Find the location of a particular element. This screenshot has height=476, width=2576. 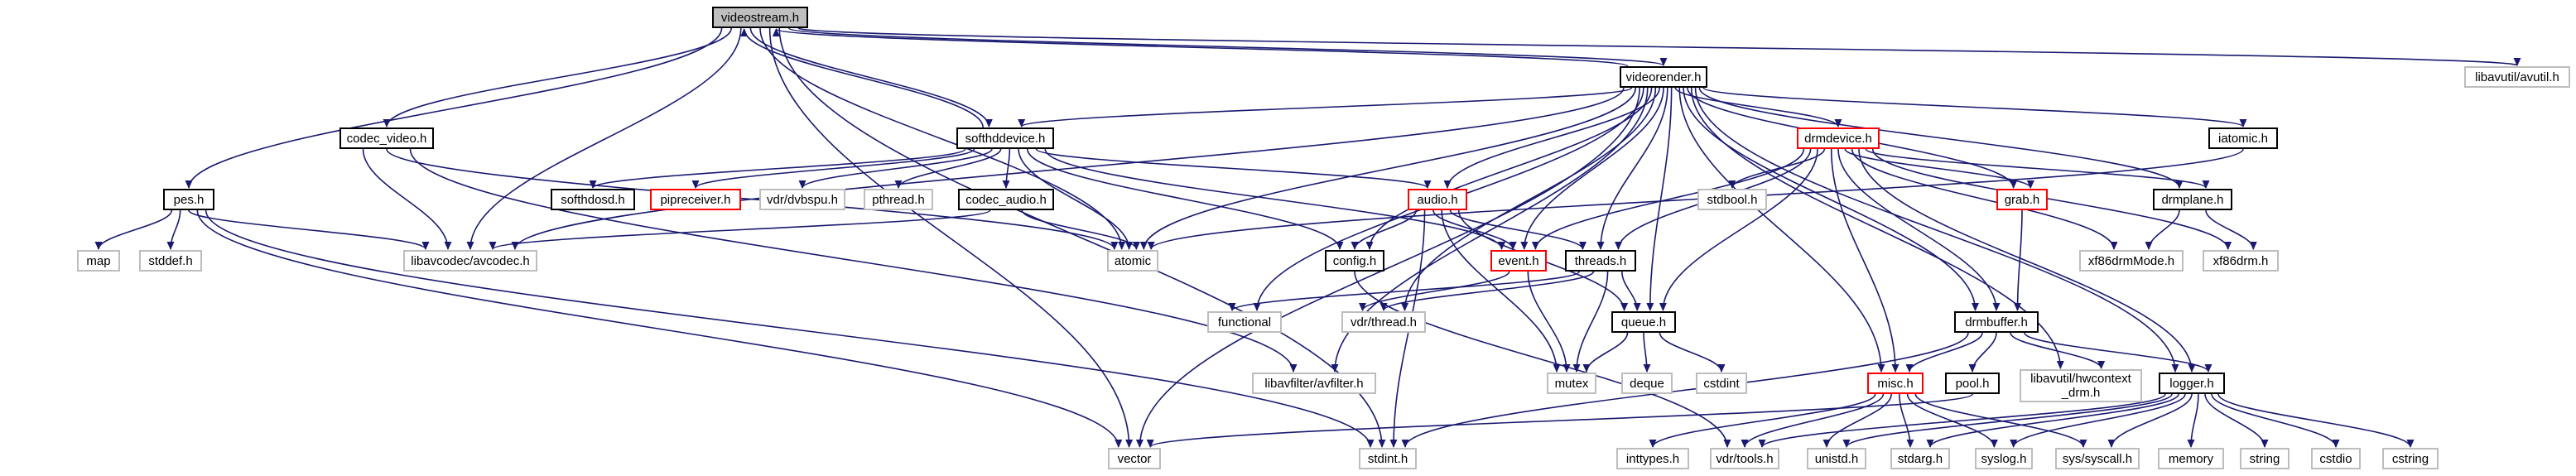

graph-node-drmdevice: drmdevice.h is located at coordinates (1838, 138).